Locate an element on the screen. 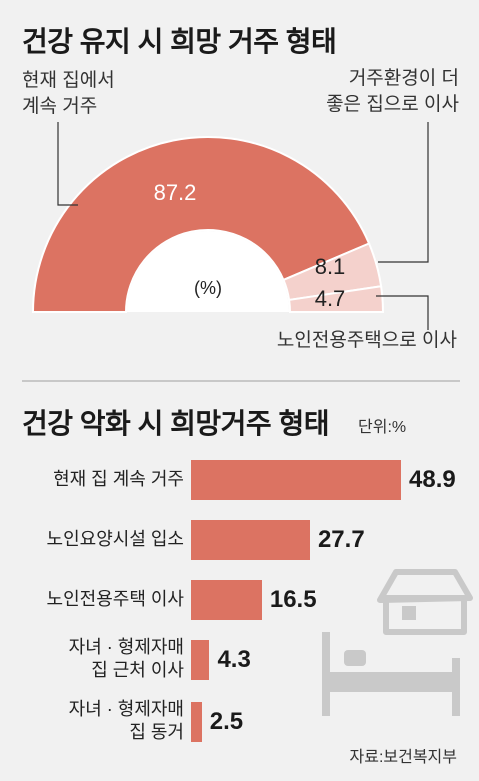 The image size is (479, 781). bar-row: 자녀 · 형제자매 집 근처 이사 4.3 is located at coordinates (239, 659).